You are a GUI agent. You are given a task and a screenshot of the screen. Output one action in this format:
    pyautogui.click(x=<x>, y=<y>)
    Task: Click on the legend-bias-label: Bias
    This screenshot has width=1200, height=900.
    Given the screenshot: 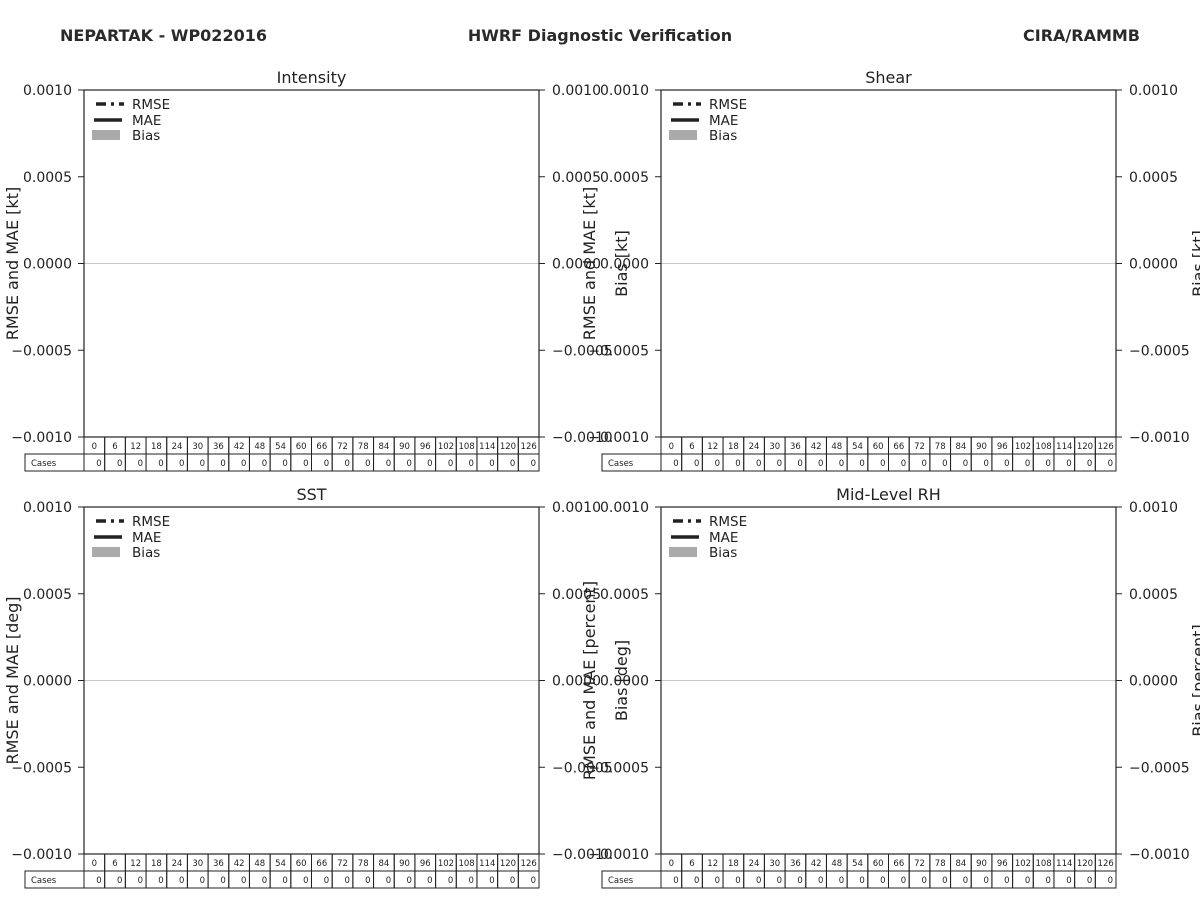 What is the action you would take?
    pyautogui.click(x=146, y=136)
    